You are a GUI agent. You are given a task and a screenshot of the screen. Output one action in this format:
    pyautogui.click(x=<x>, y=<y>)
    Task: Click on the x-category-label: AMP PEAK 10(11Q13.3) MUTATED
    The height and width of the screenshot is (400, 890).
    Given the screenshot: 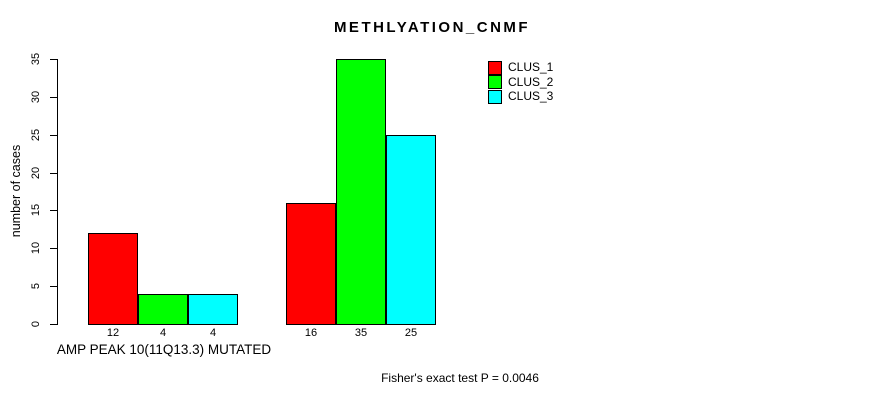 What is the action you would take?
    pyautogui.click(x=164, y=349)
    